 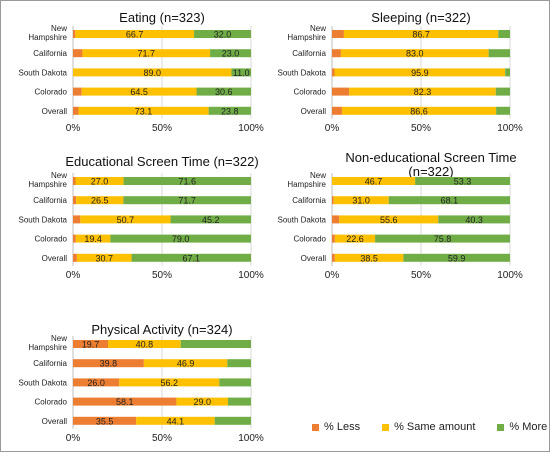 What do you see at coordinates (528, 427) in the screenshot?
I see `legend-label-more: % More` at bounding box center [528, 427].